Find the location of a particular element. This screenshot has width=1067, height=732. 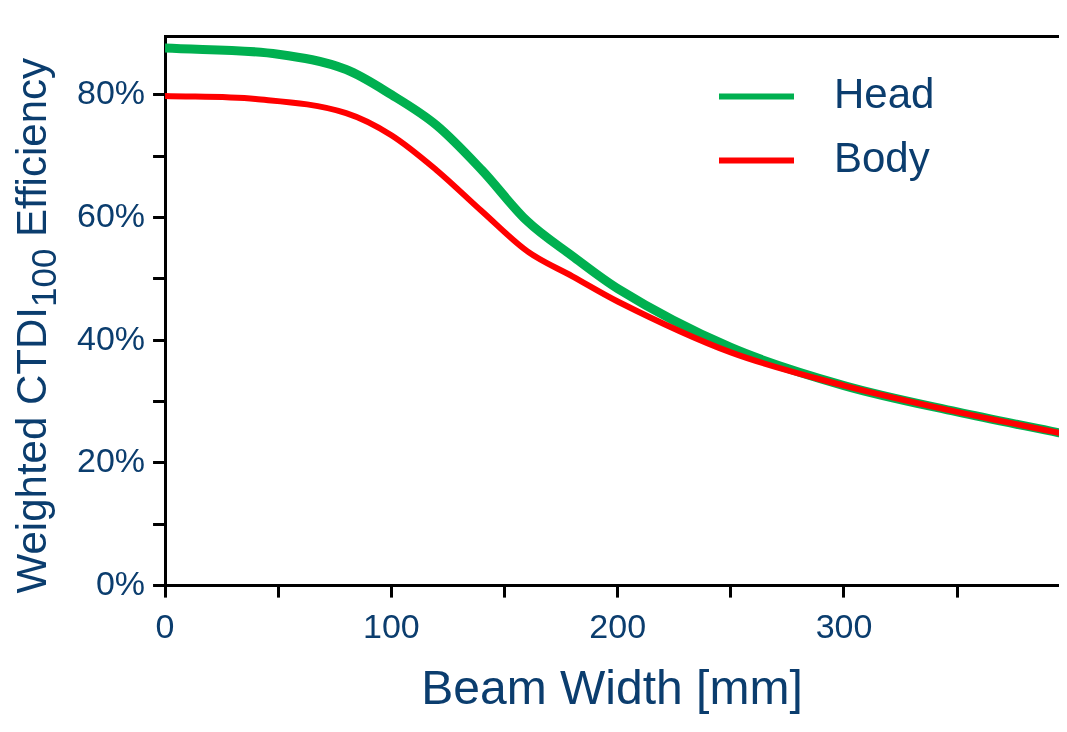

y-tick-label: 40% is located at coordinates (111, 337).